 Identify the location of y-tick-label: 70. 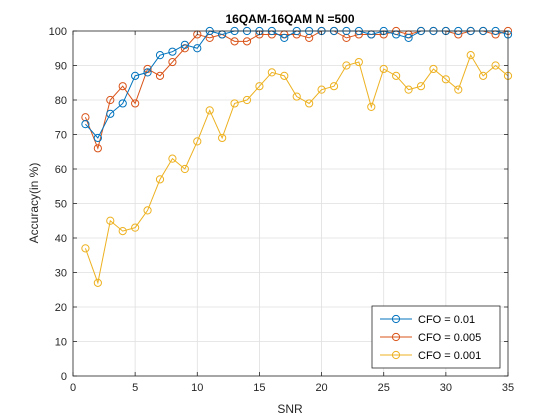
(61, 136).